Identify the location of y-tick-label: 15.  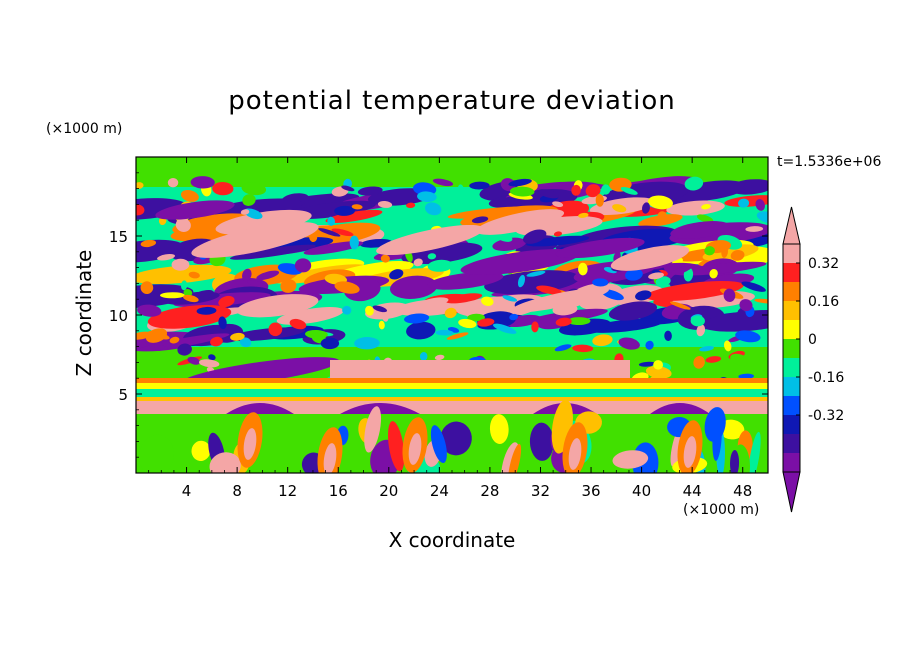
(118, 237).